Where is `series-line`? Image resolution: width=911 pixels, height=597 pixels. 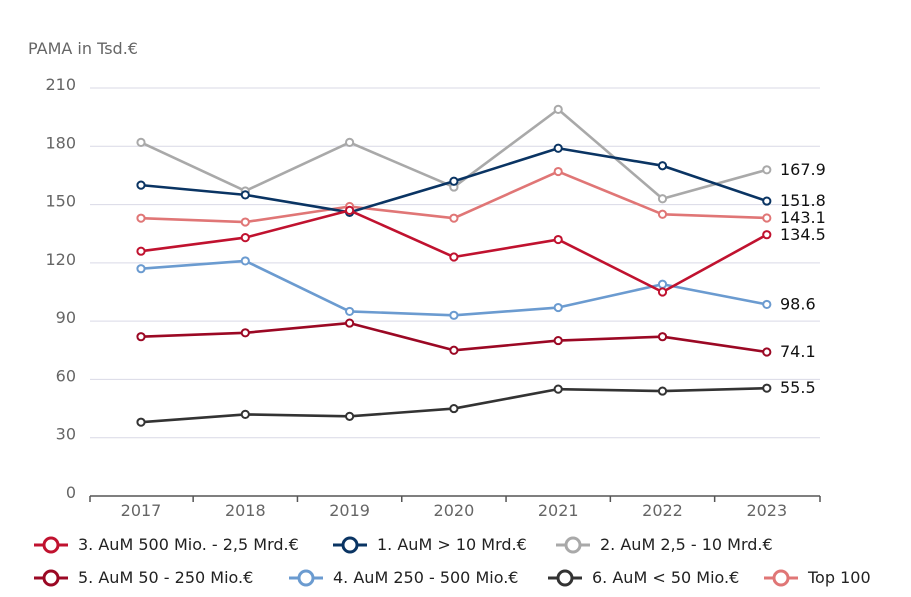 series-line is located at coordinates (454, 288).